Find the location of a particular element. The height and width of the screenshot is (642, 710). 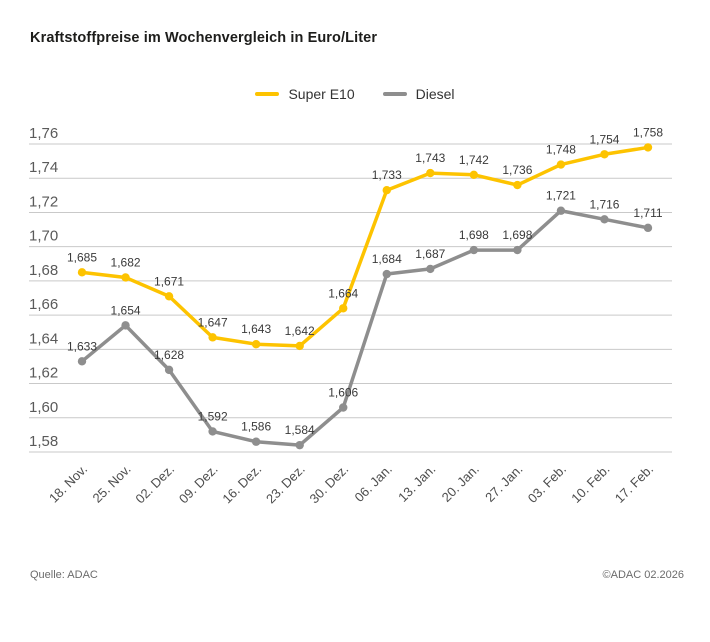

x-axis-tick-label: 30. Dez. is located at coordinates (329, 484).